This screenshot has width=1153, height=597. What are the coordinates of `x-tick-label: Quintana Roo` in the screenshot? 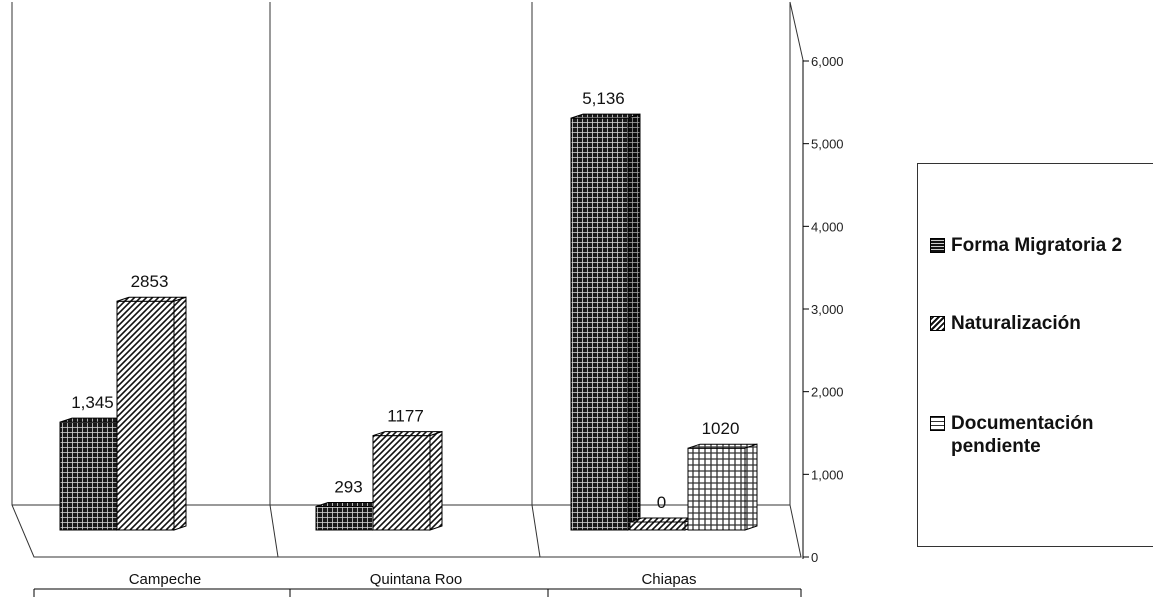 It's located at (416, 579).